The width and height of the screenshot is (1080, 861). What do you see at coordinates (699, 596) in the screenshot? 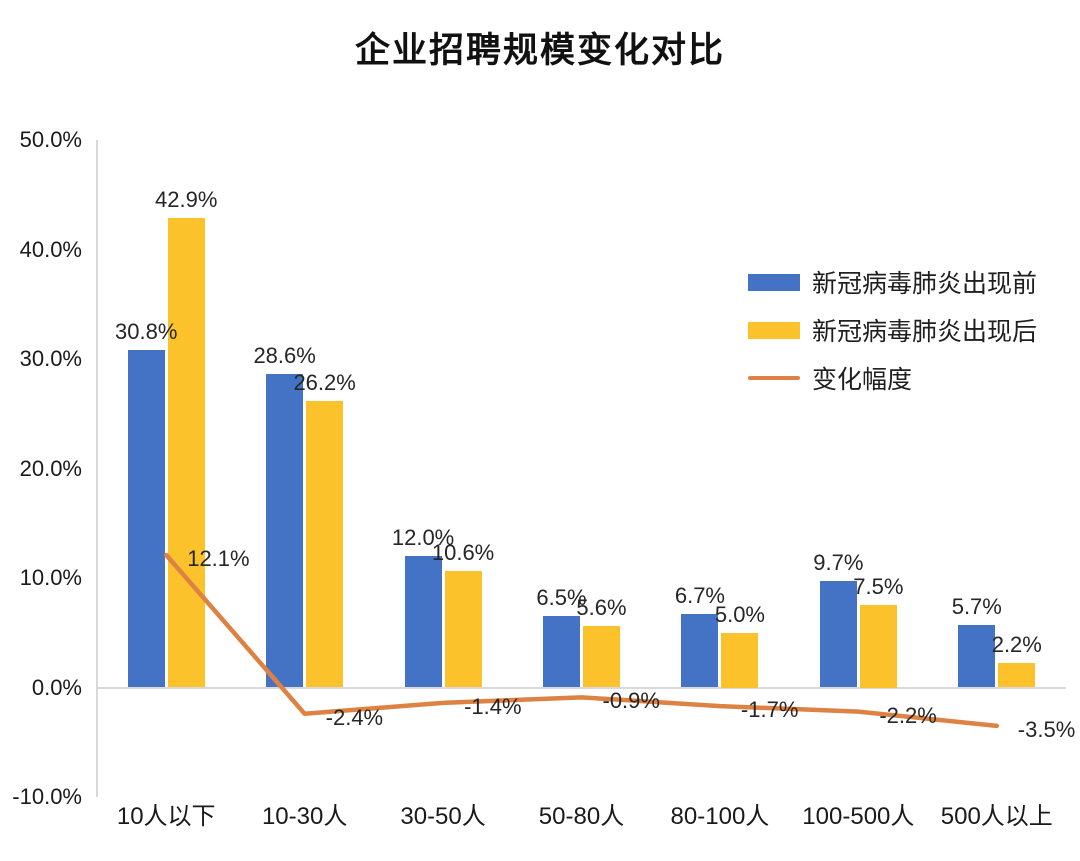
I see `bar-value-label: 6.7%` at bounding box center [699, 596].